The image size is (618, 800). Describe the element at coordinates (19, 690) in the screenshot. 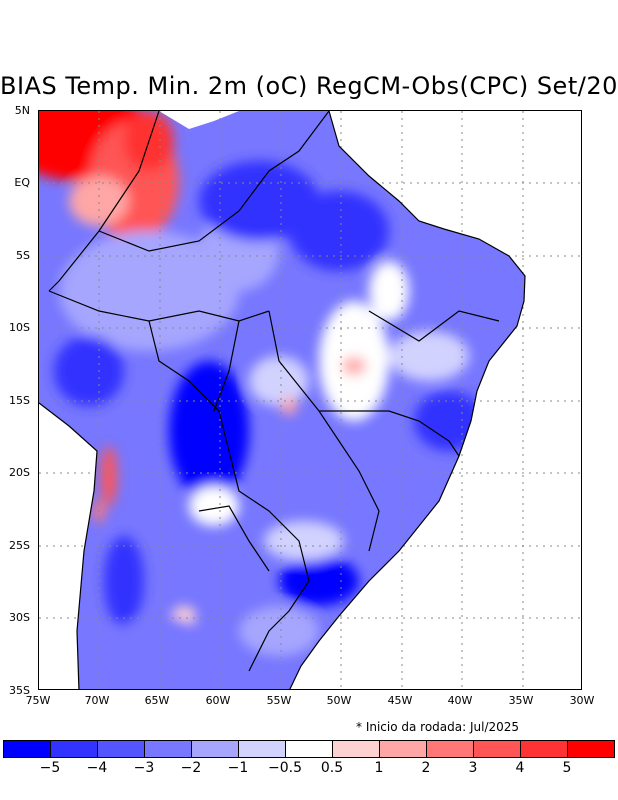

I see `lat-label-35s: 35S` at that location.